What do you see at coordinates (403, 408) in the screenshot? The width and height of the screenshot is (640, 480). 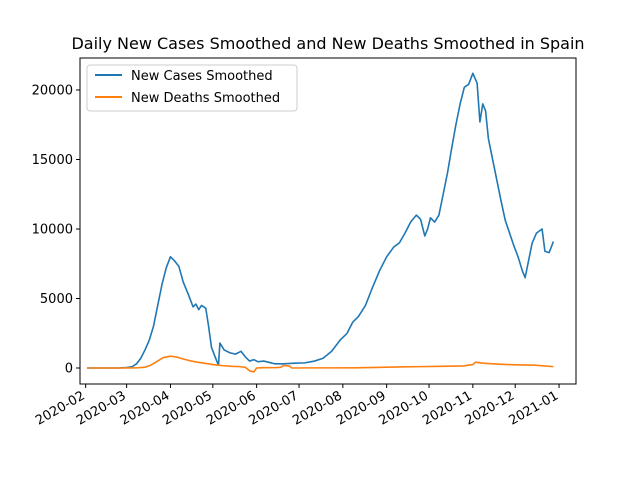 I see `x-tick-label: 2020-10` at bounding box center [403, 408].